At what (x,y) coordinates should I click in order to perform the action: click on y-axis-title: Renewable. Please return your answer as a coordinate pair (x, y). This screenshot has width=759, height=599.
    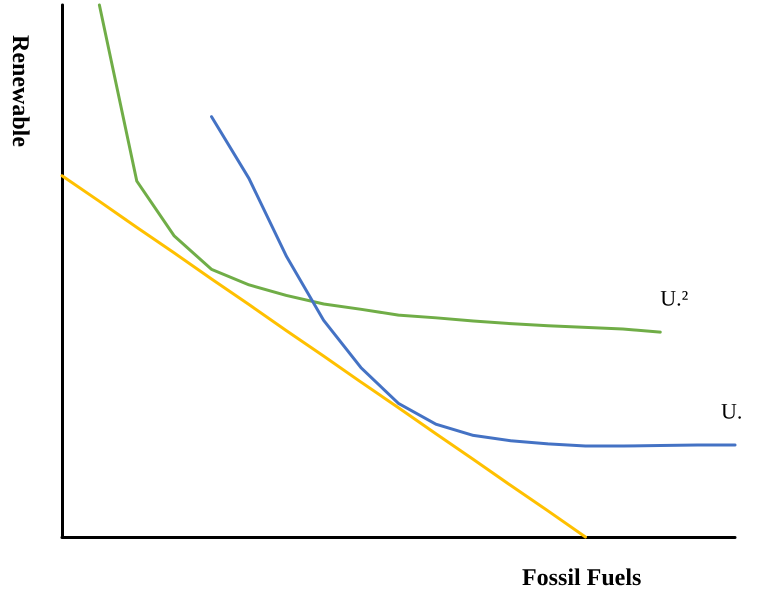
    Looking at the image, I should click on (20, 91).